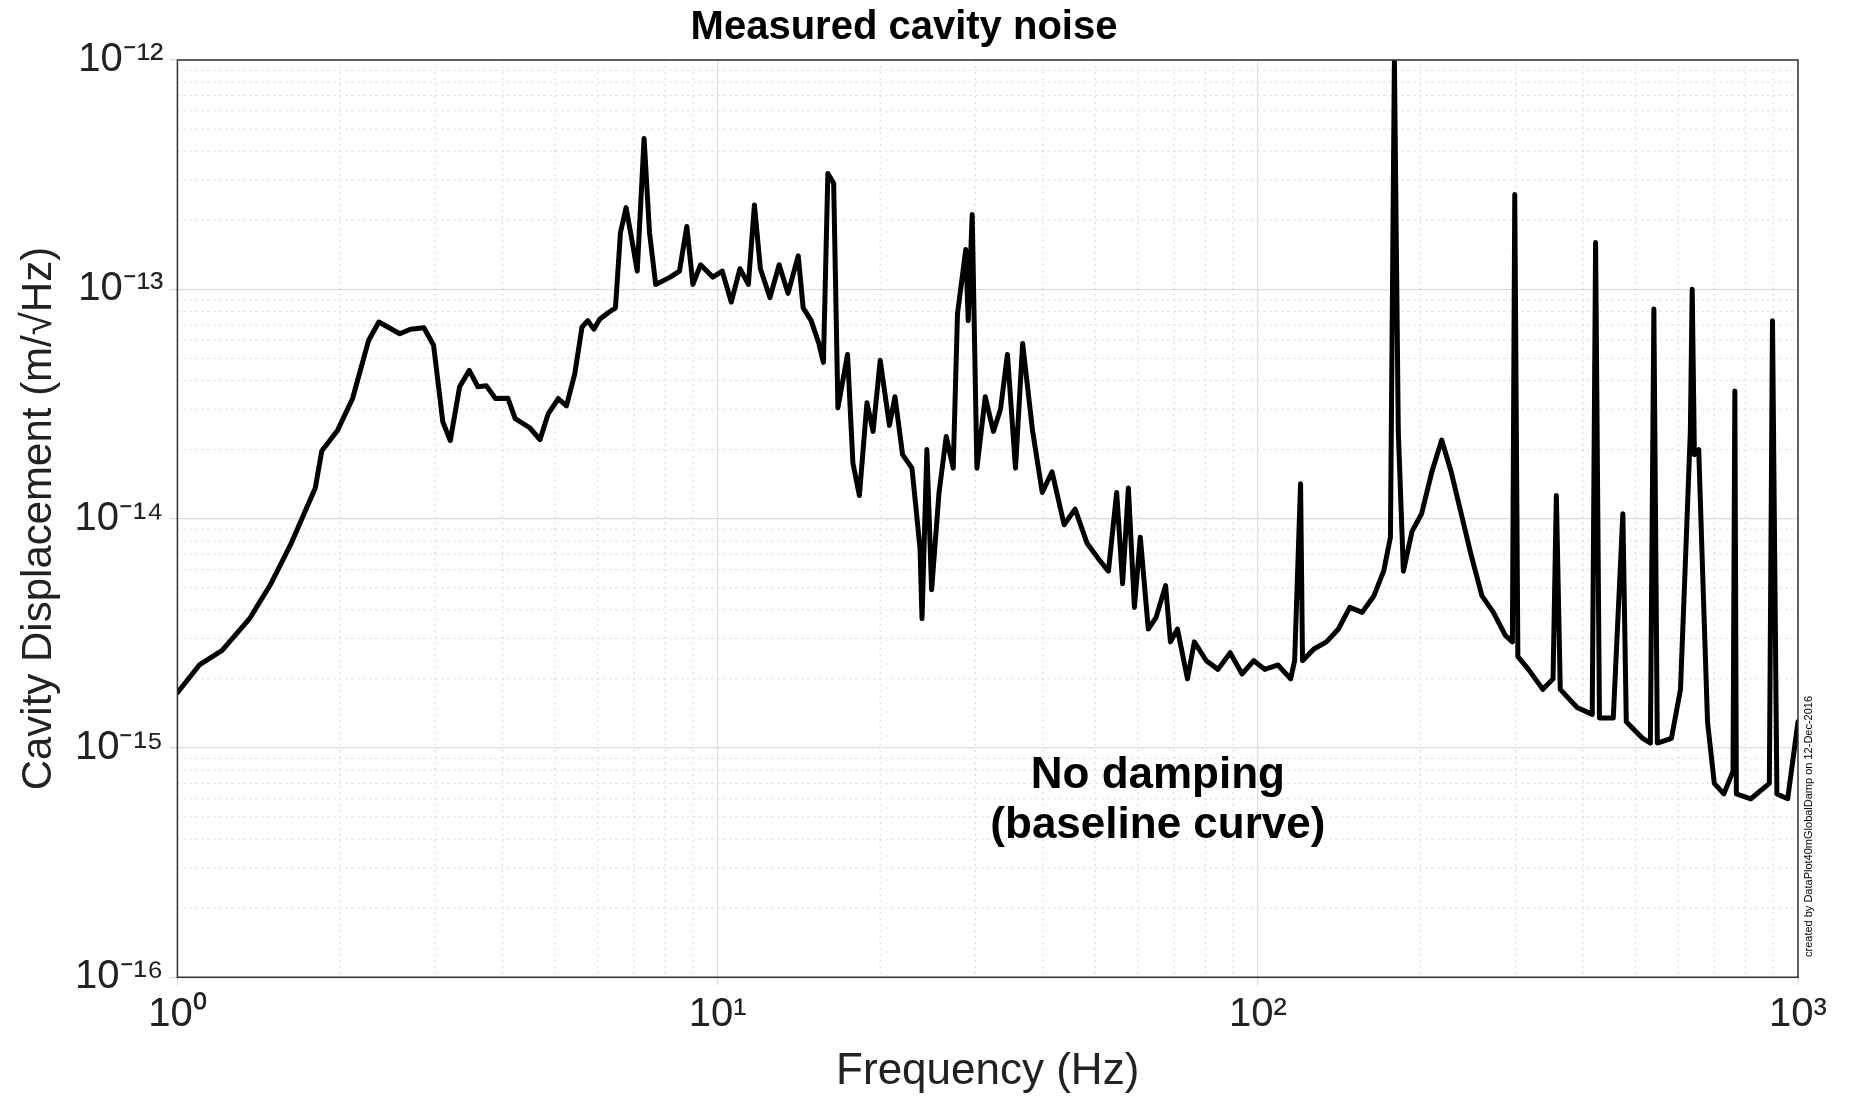 The width and height of the screenshot is (1858, 1106). What do you see at coordinates (988, 1068) in the screenshot?
I see `x-axis-title: Frequency (Hz)` at bounding box center [988, 1068].